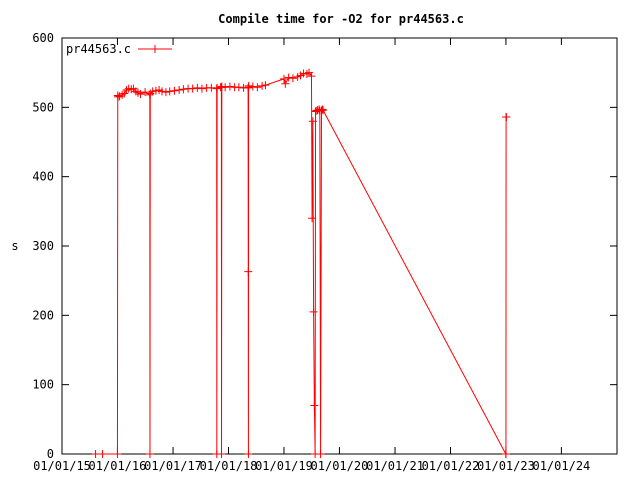  Describe the element at coordinates (50, 454) in the screenshot. I see `y-tick-label: 0` at that location.